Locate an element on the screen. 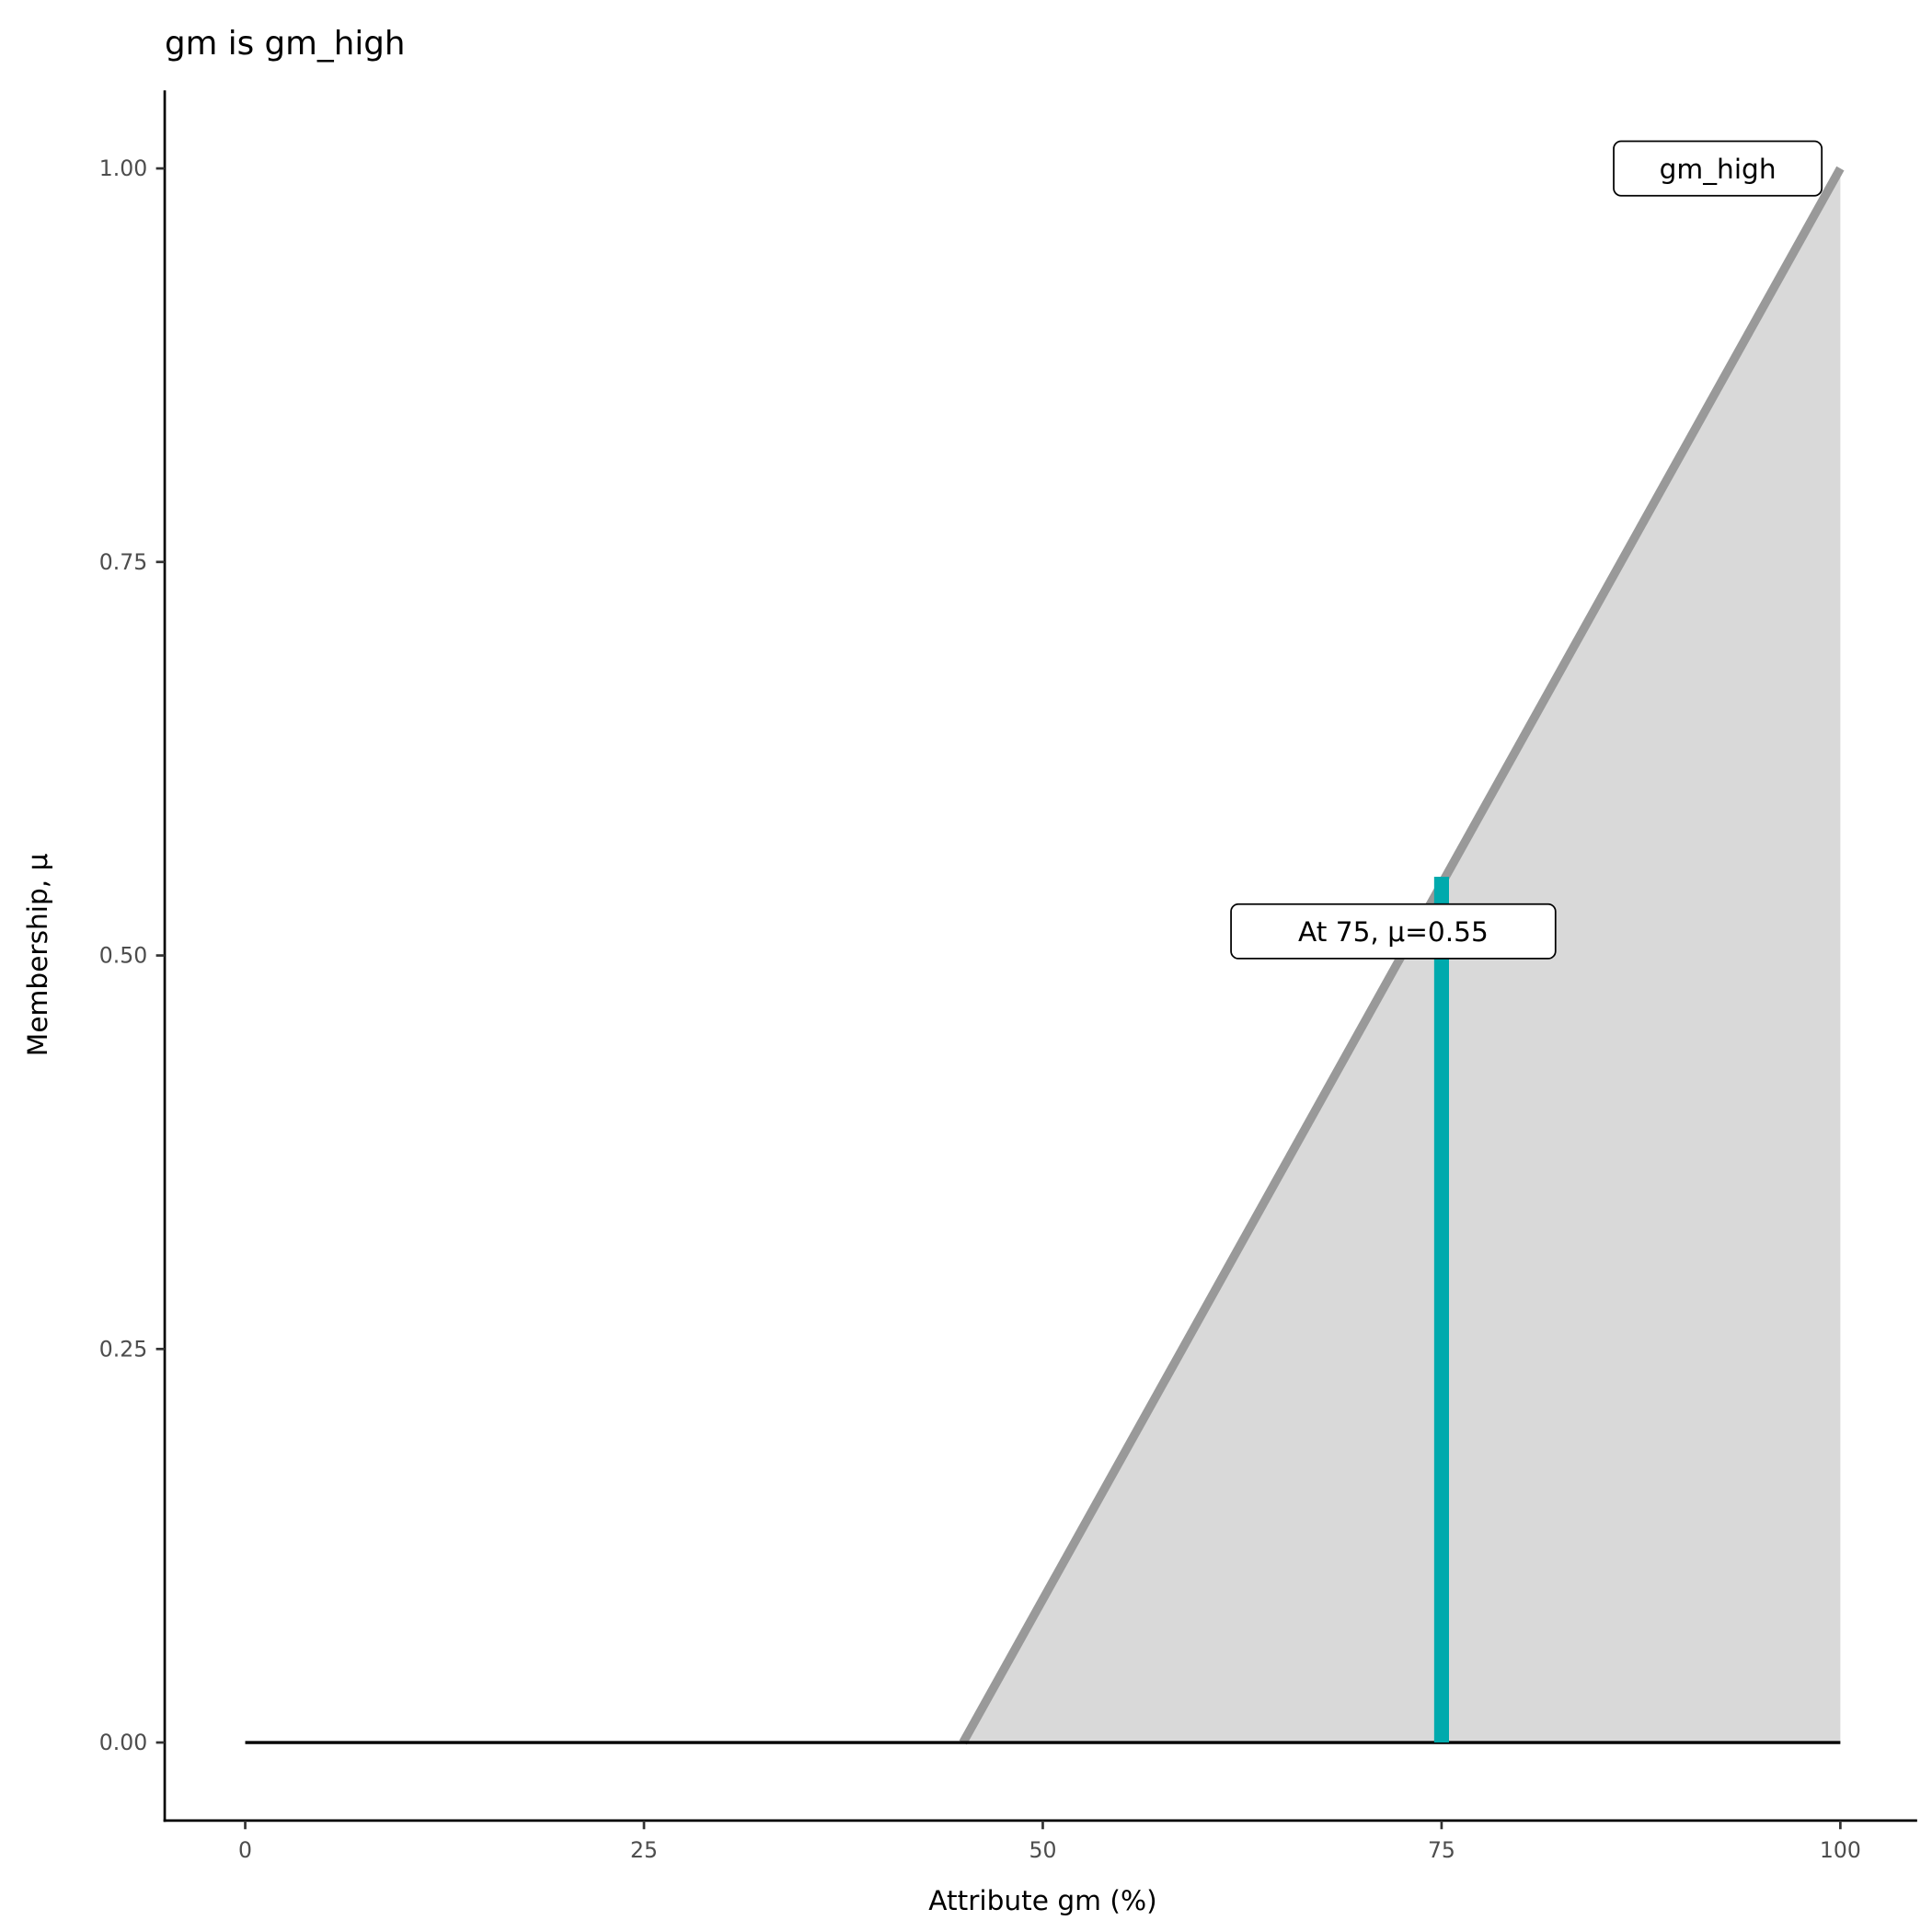 The image size is (1932, 1932). x-tick-label: 25 is located at coordinates (644, 1850).